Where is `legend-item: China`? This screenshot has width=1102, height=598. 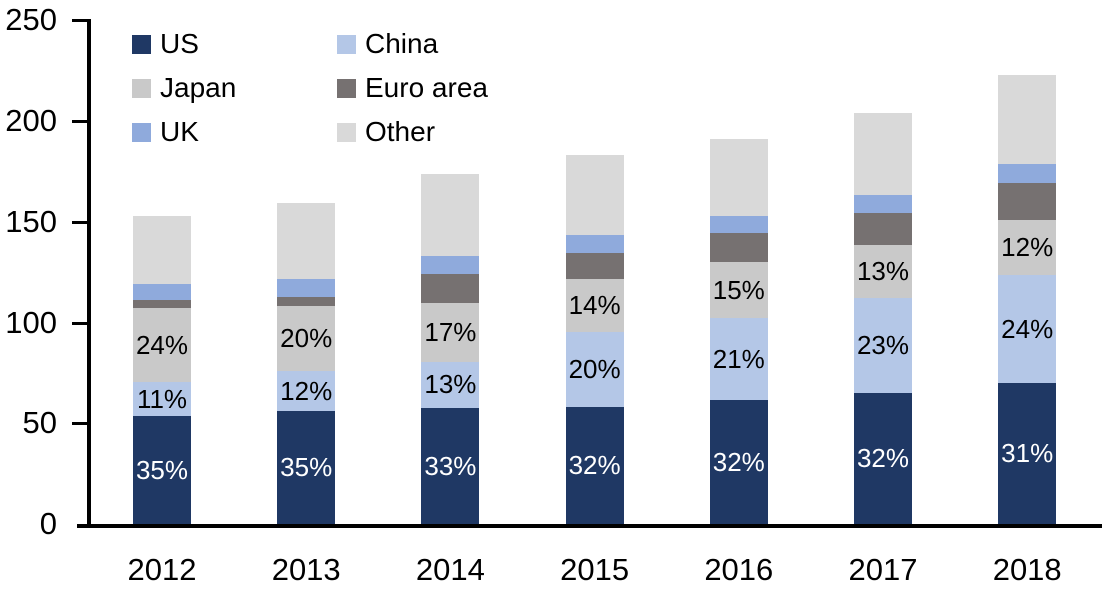
legend-item: China is located at coordinates (412, 43).